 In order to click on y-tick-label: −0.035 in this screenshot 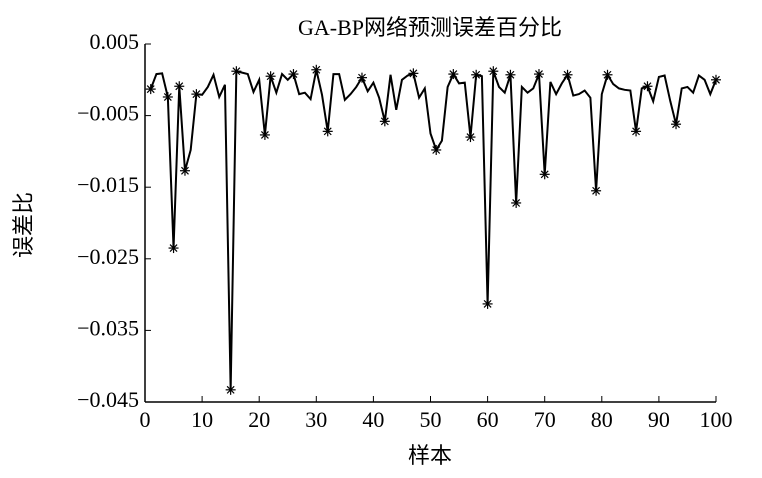, I will do `click(108, 327)`.